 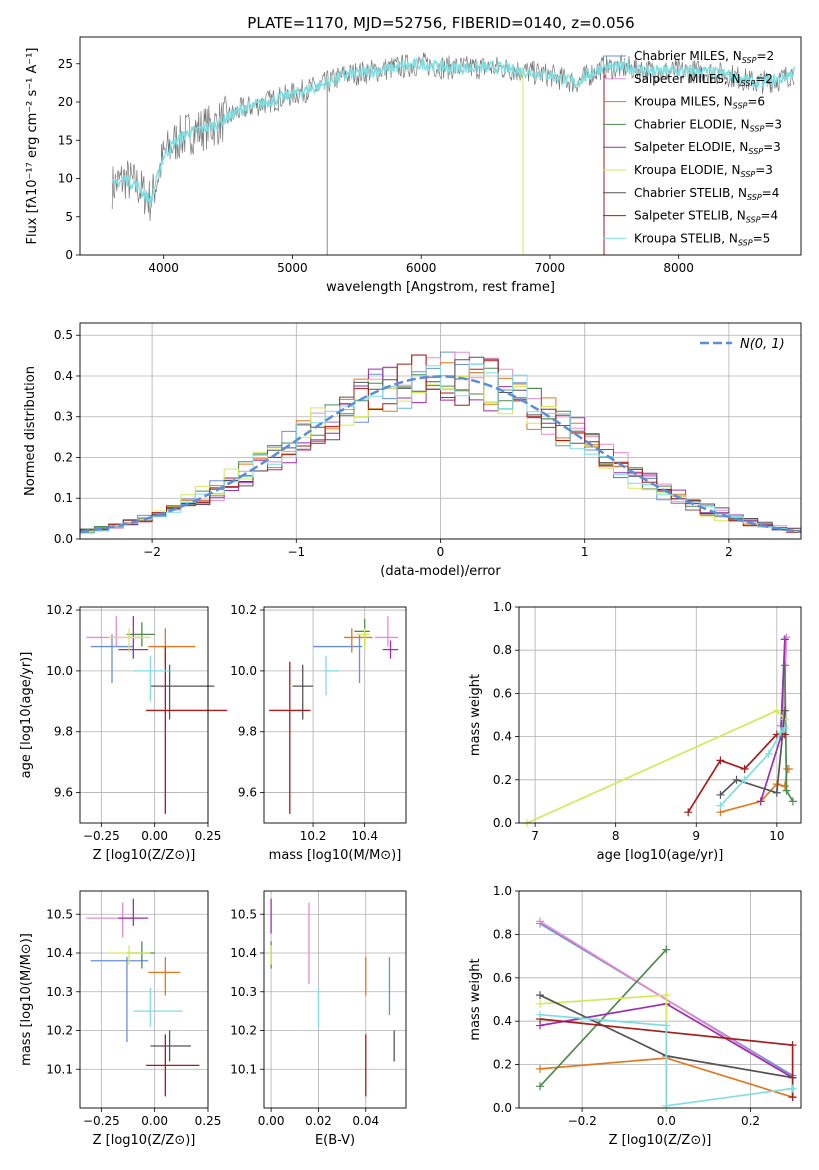 I want to click on x-tick-label: −0.25, so click(x=101, y=1121).